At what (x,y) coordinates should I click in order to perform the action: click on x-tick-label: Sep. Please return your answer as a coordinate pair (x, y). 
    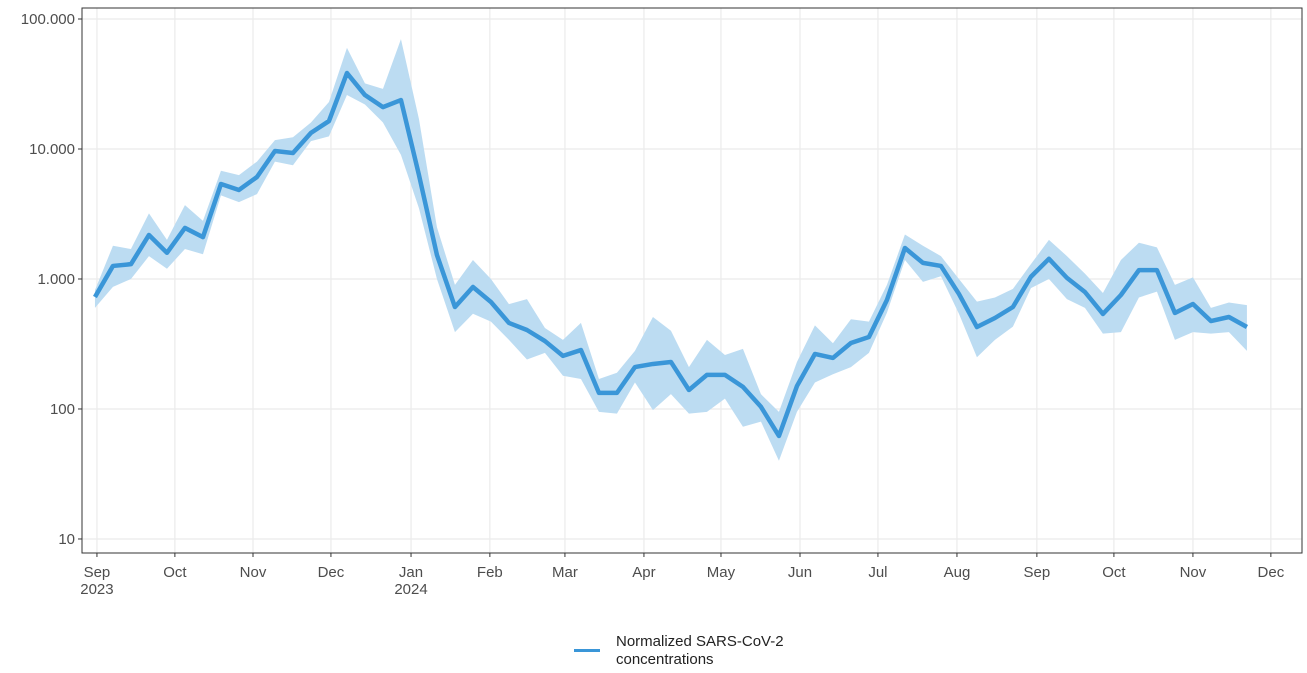
    Looking at the image, I should click on (1037, 572).